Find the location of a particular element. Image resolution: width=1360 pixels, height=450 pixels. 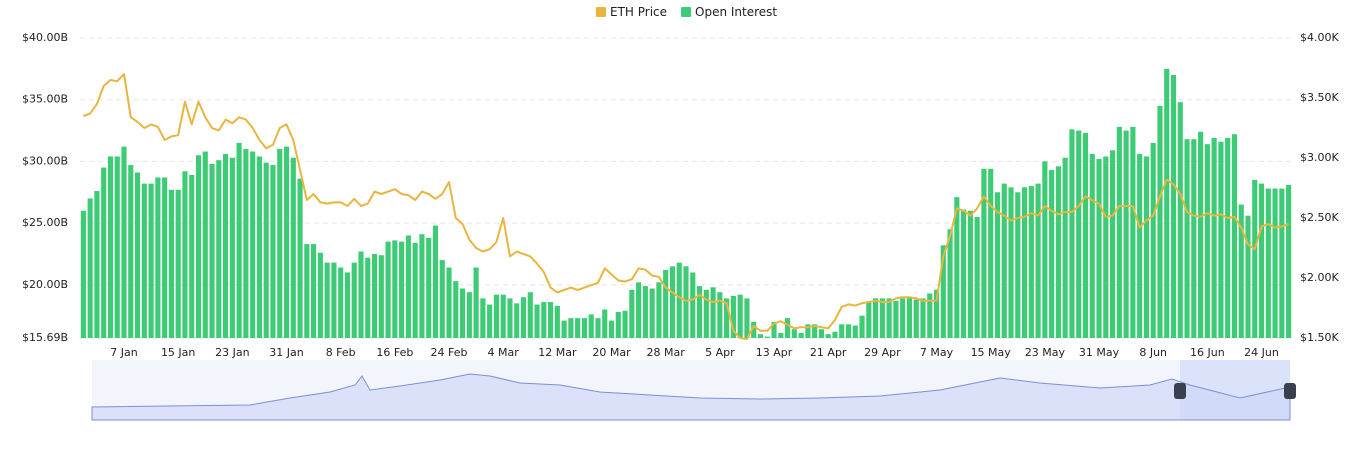

legend-swatch is located at coordinates (601, 12).